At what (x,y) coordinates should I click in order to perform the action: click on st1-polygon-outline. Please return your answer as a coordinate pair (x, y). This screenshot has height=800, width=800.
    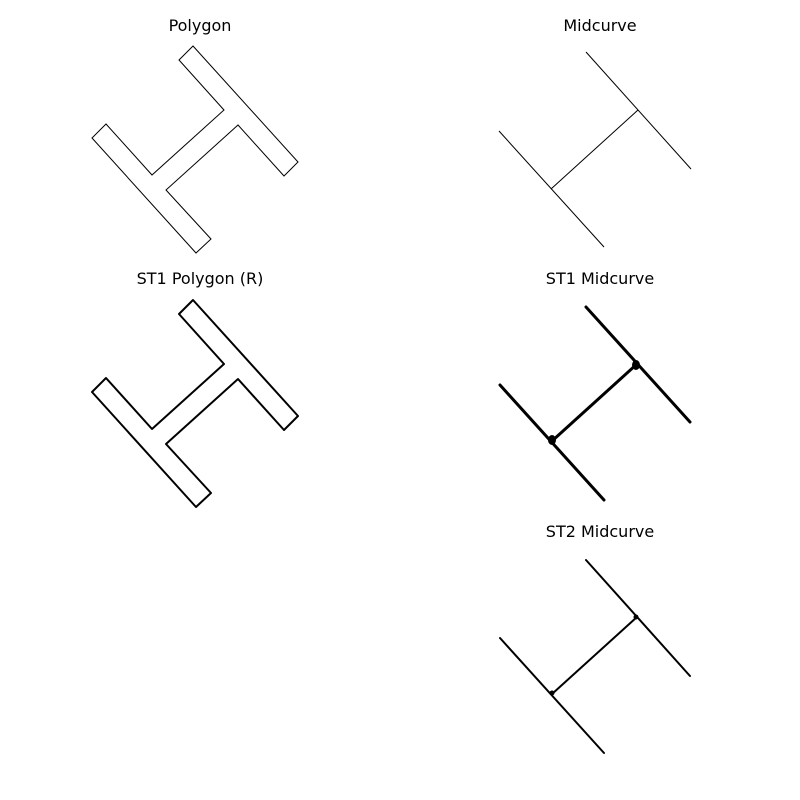
    Looking at the image, I should click on (195, 403).